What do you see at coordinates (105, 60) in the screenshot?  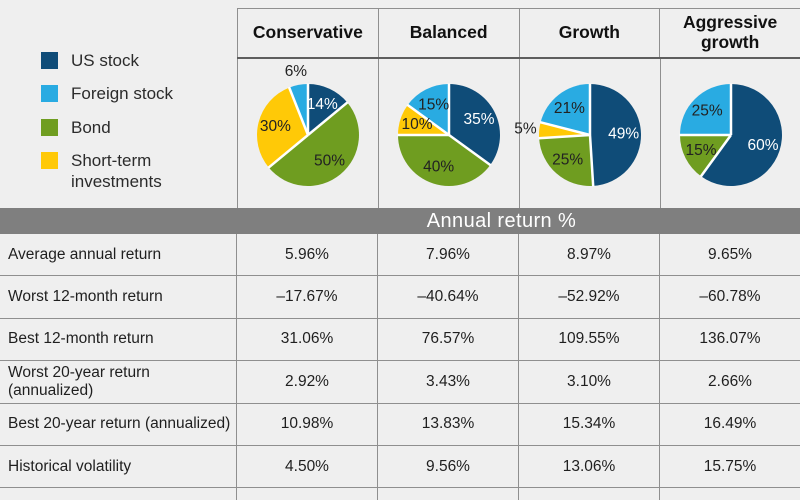 I see `legend-label: US stock` at bounding box center [105, 60].